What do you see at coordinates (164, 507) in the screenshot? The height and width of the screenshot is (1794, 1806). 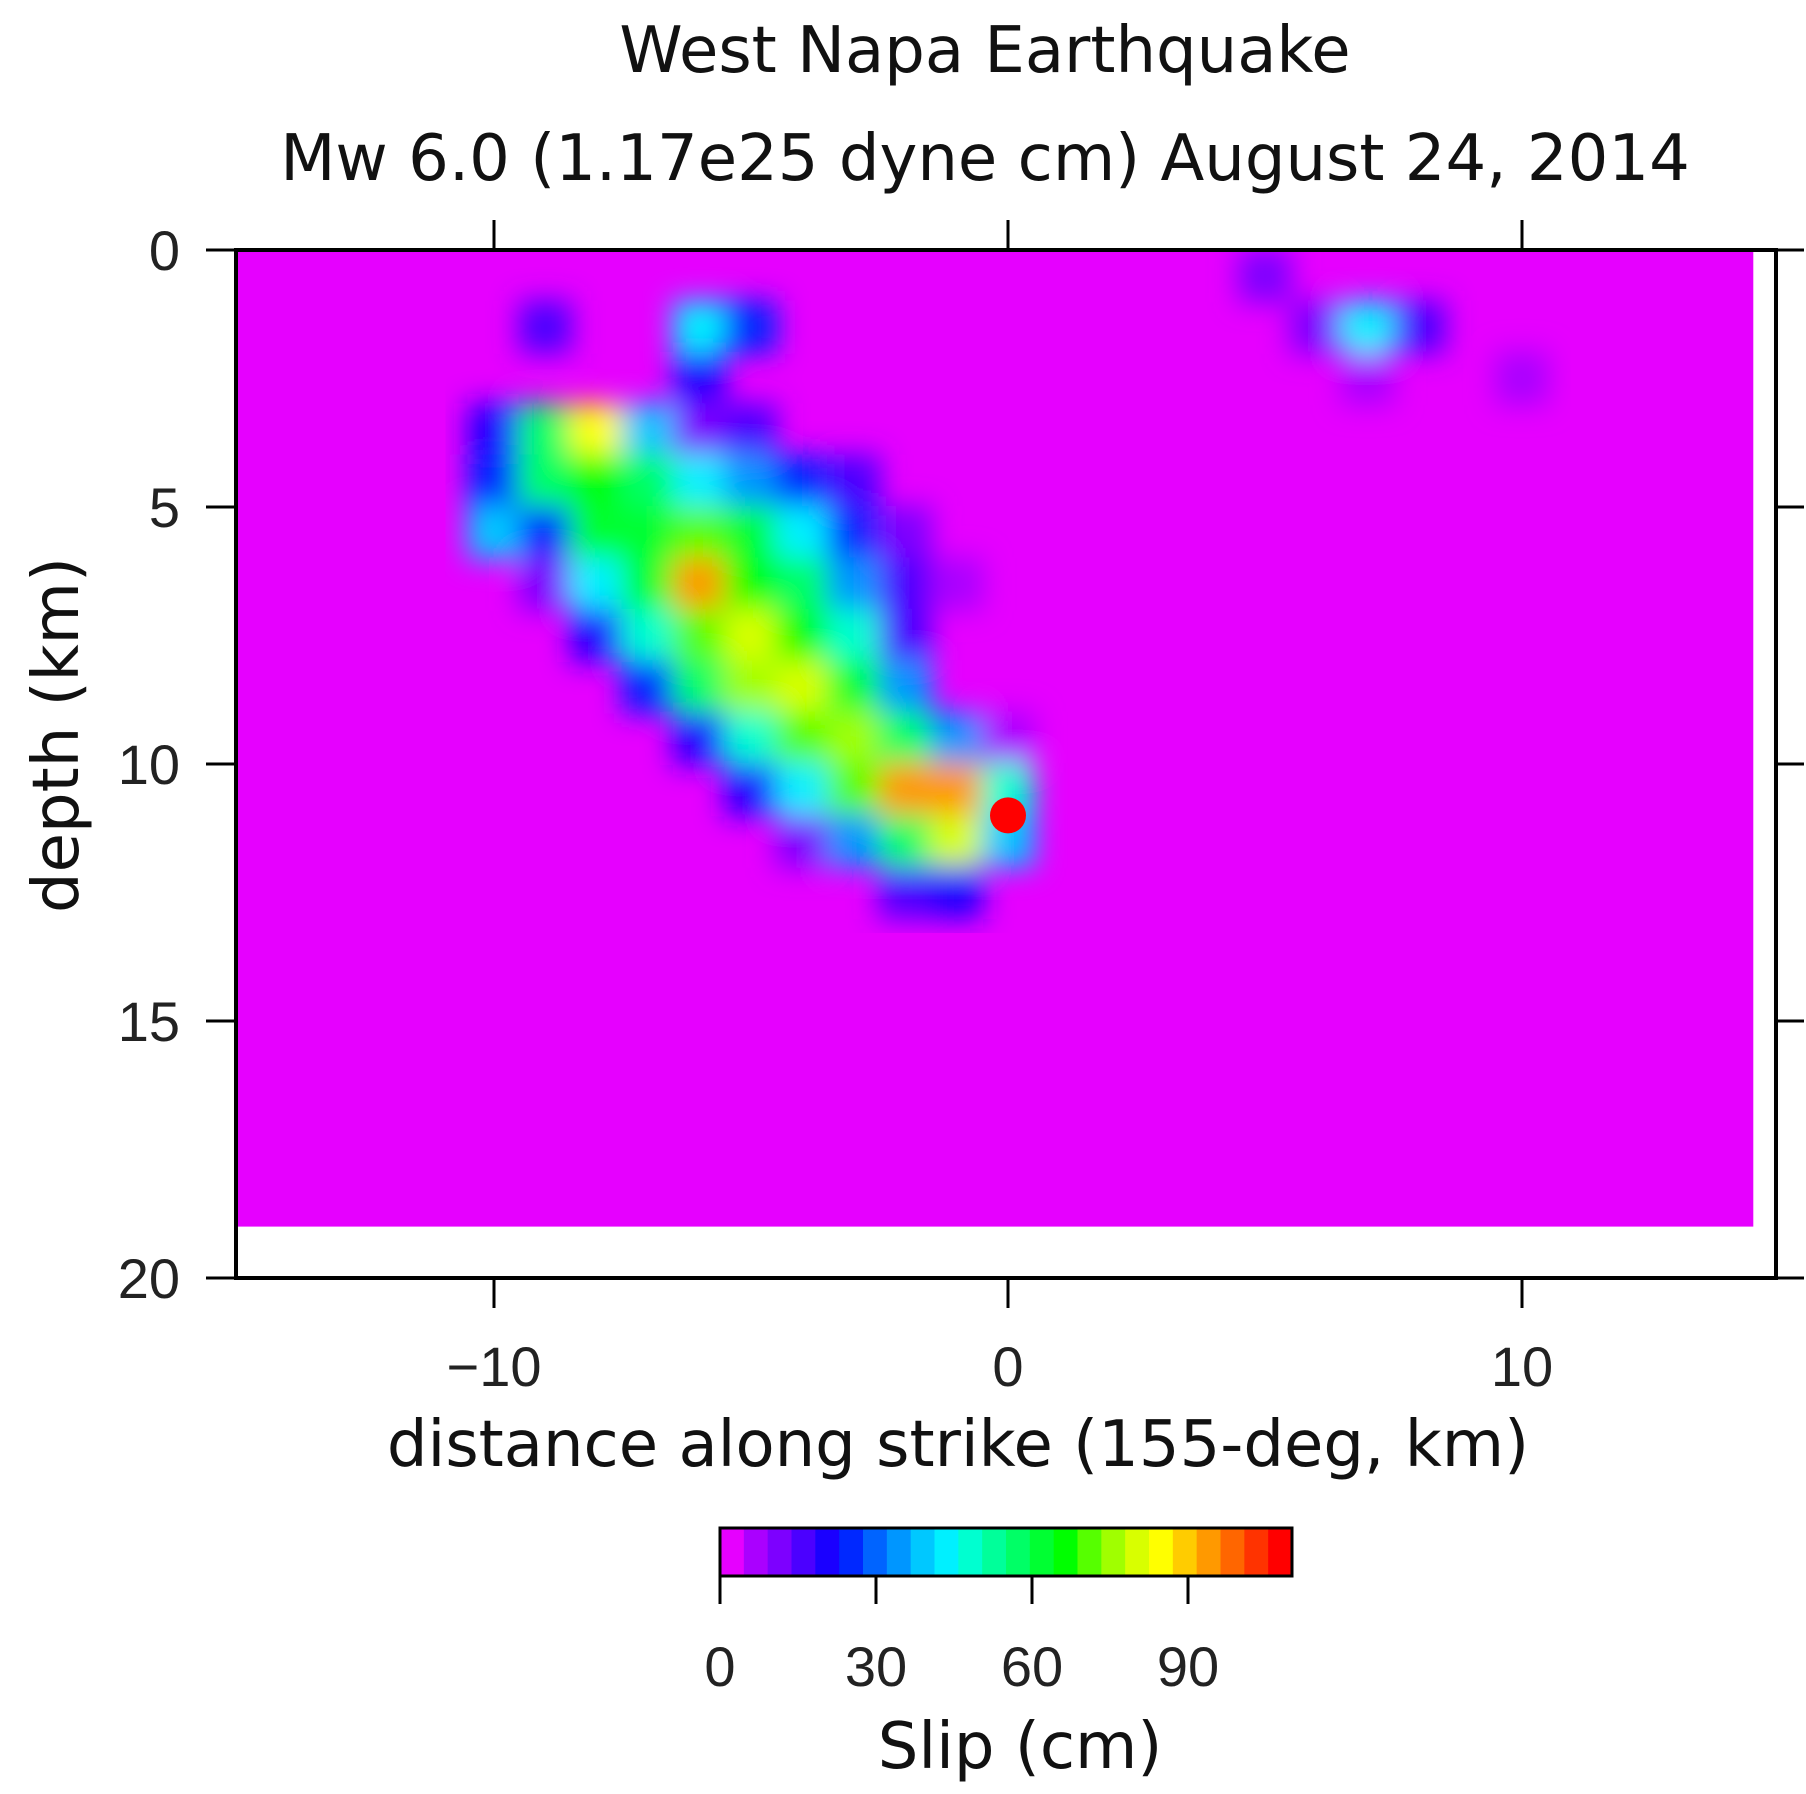 I see `y-tick-label: 5` at bounding box center [164, 507].